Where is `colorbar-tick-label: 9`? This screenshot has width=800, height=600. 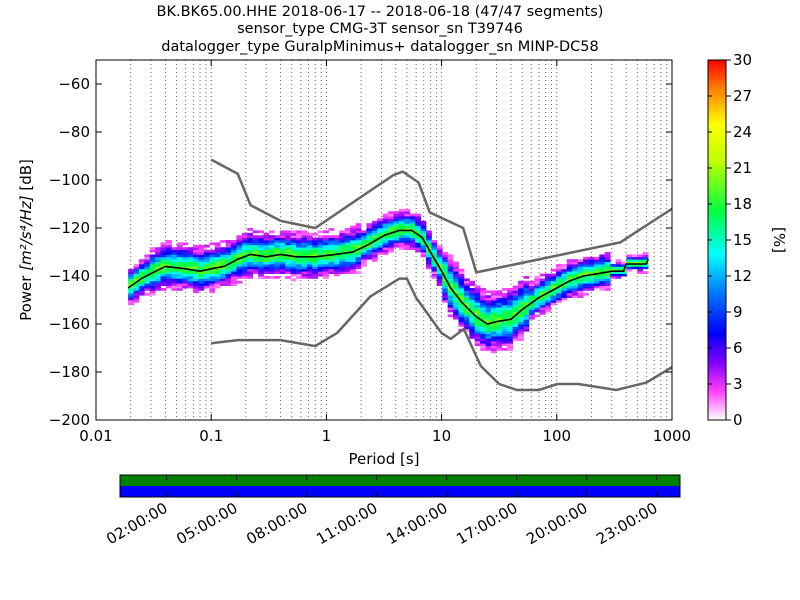 colorbar-tick-label: 9 is located at coordinates (738, 312).